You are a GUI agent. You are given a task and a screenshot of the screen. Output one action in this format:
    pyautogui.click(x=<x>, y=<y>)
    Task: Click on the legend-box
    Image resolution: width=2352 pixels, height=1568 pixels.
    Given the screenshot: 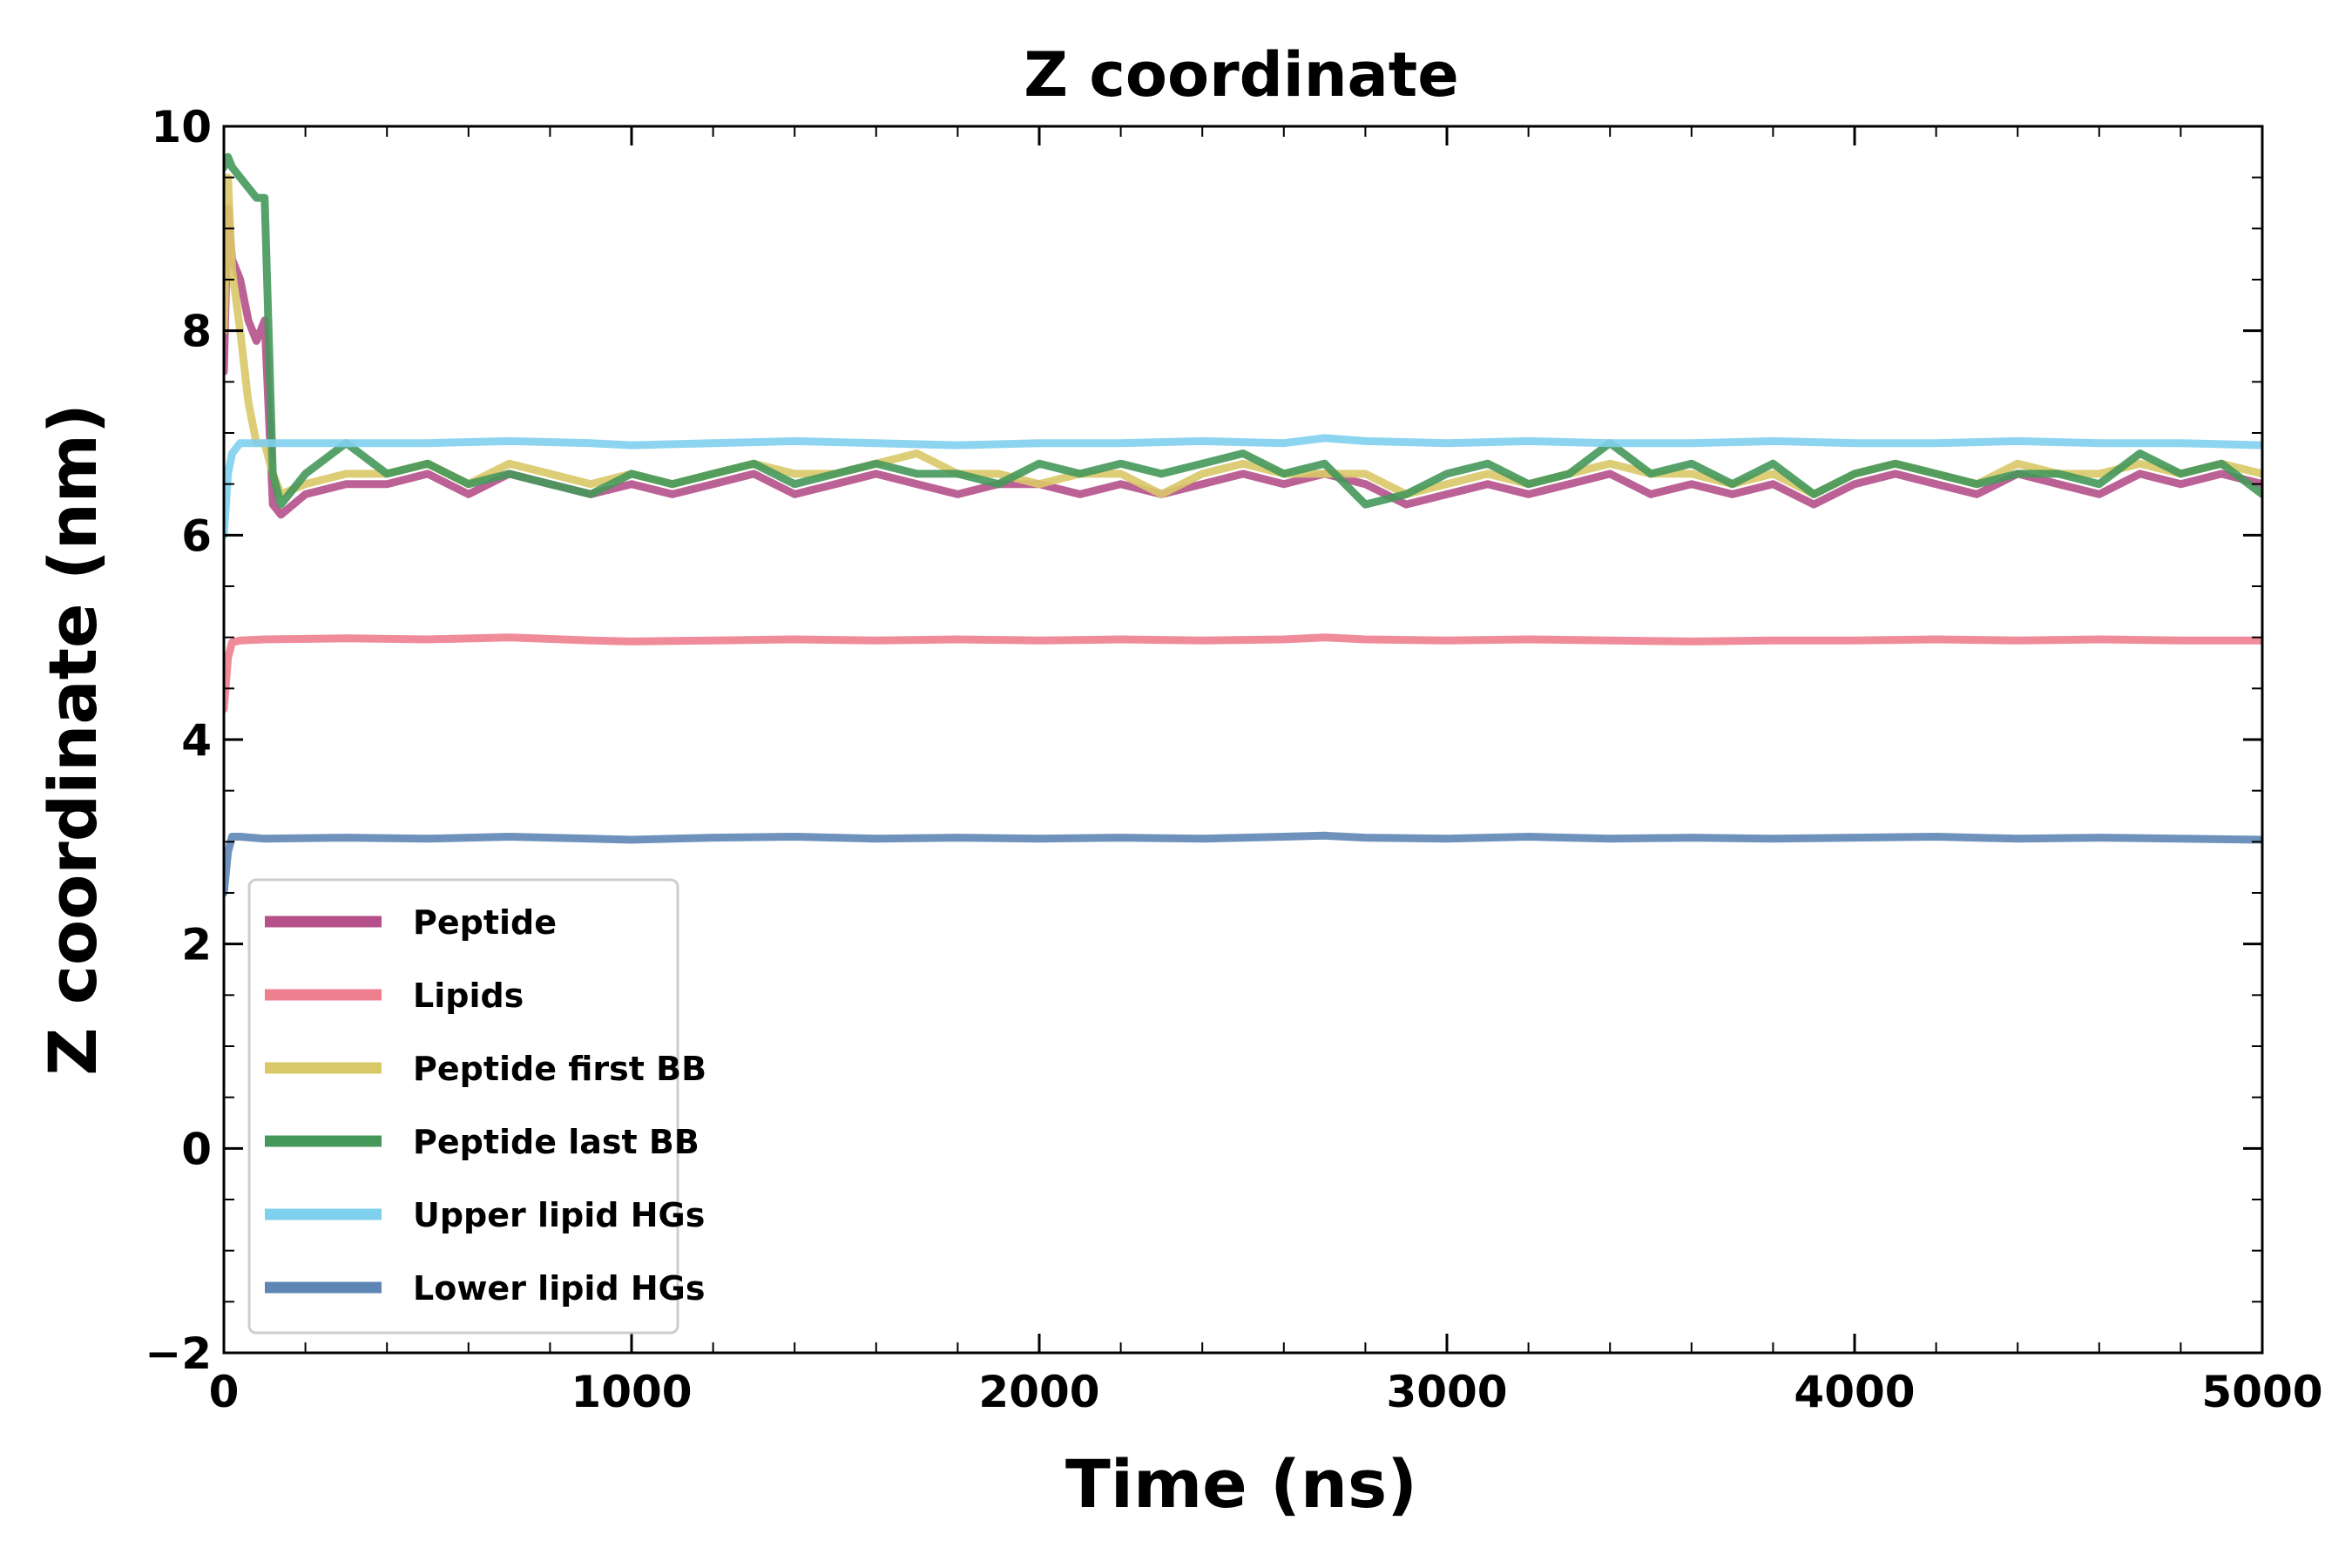 What is the action you would take?
    pyautogui.click(x=463, y=1106)
    